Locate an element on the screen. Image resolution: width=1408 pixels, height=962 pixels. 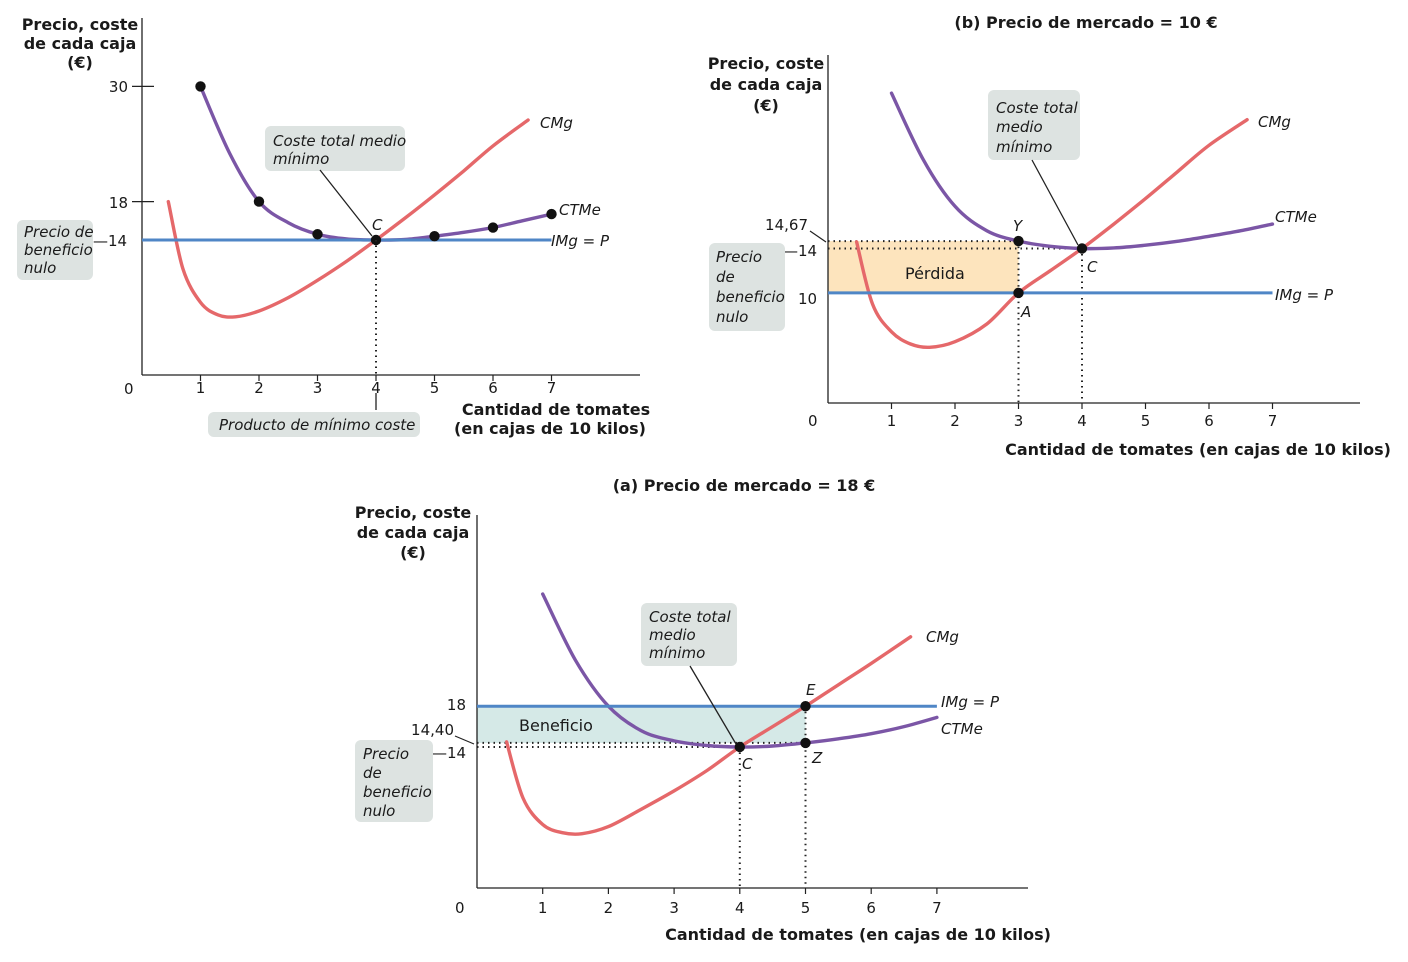
ctme-min-line-1: Coste total medio is located at coordinates (339, 141).